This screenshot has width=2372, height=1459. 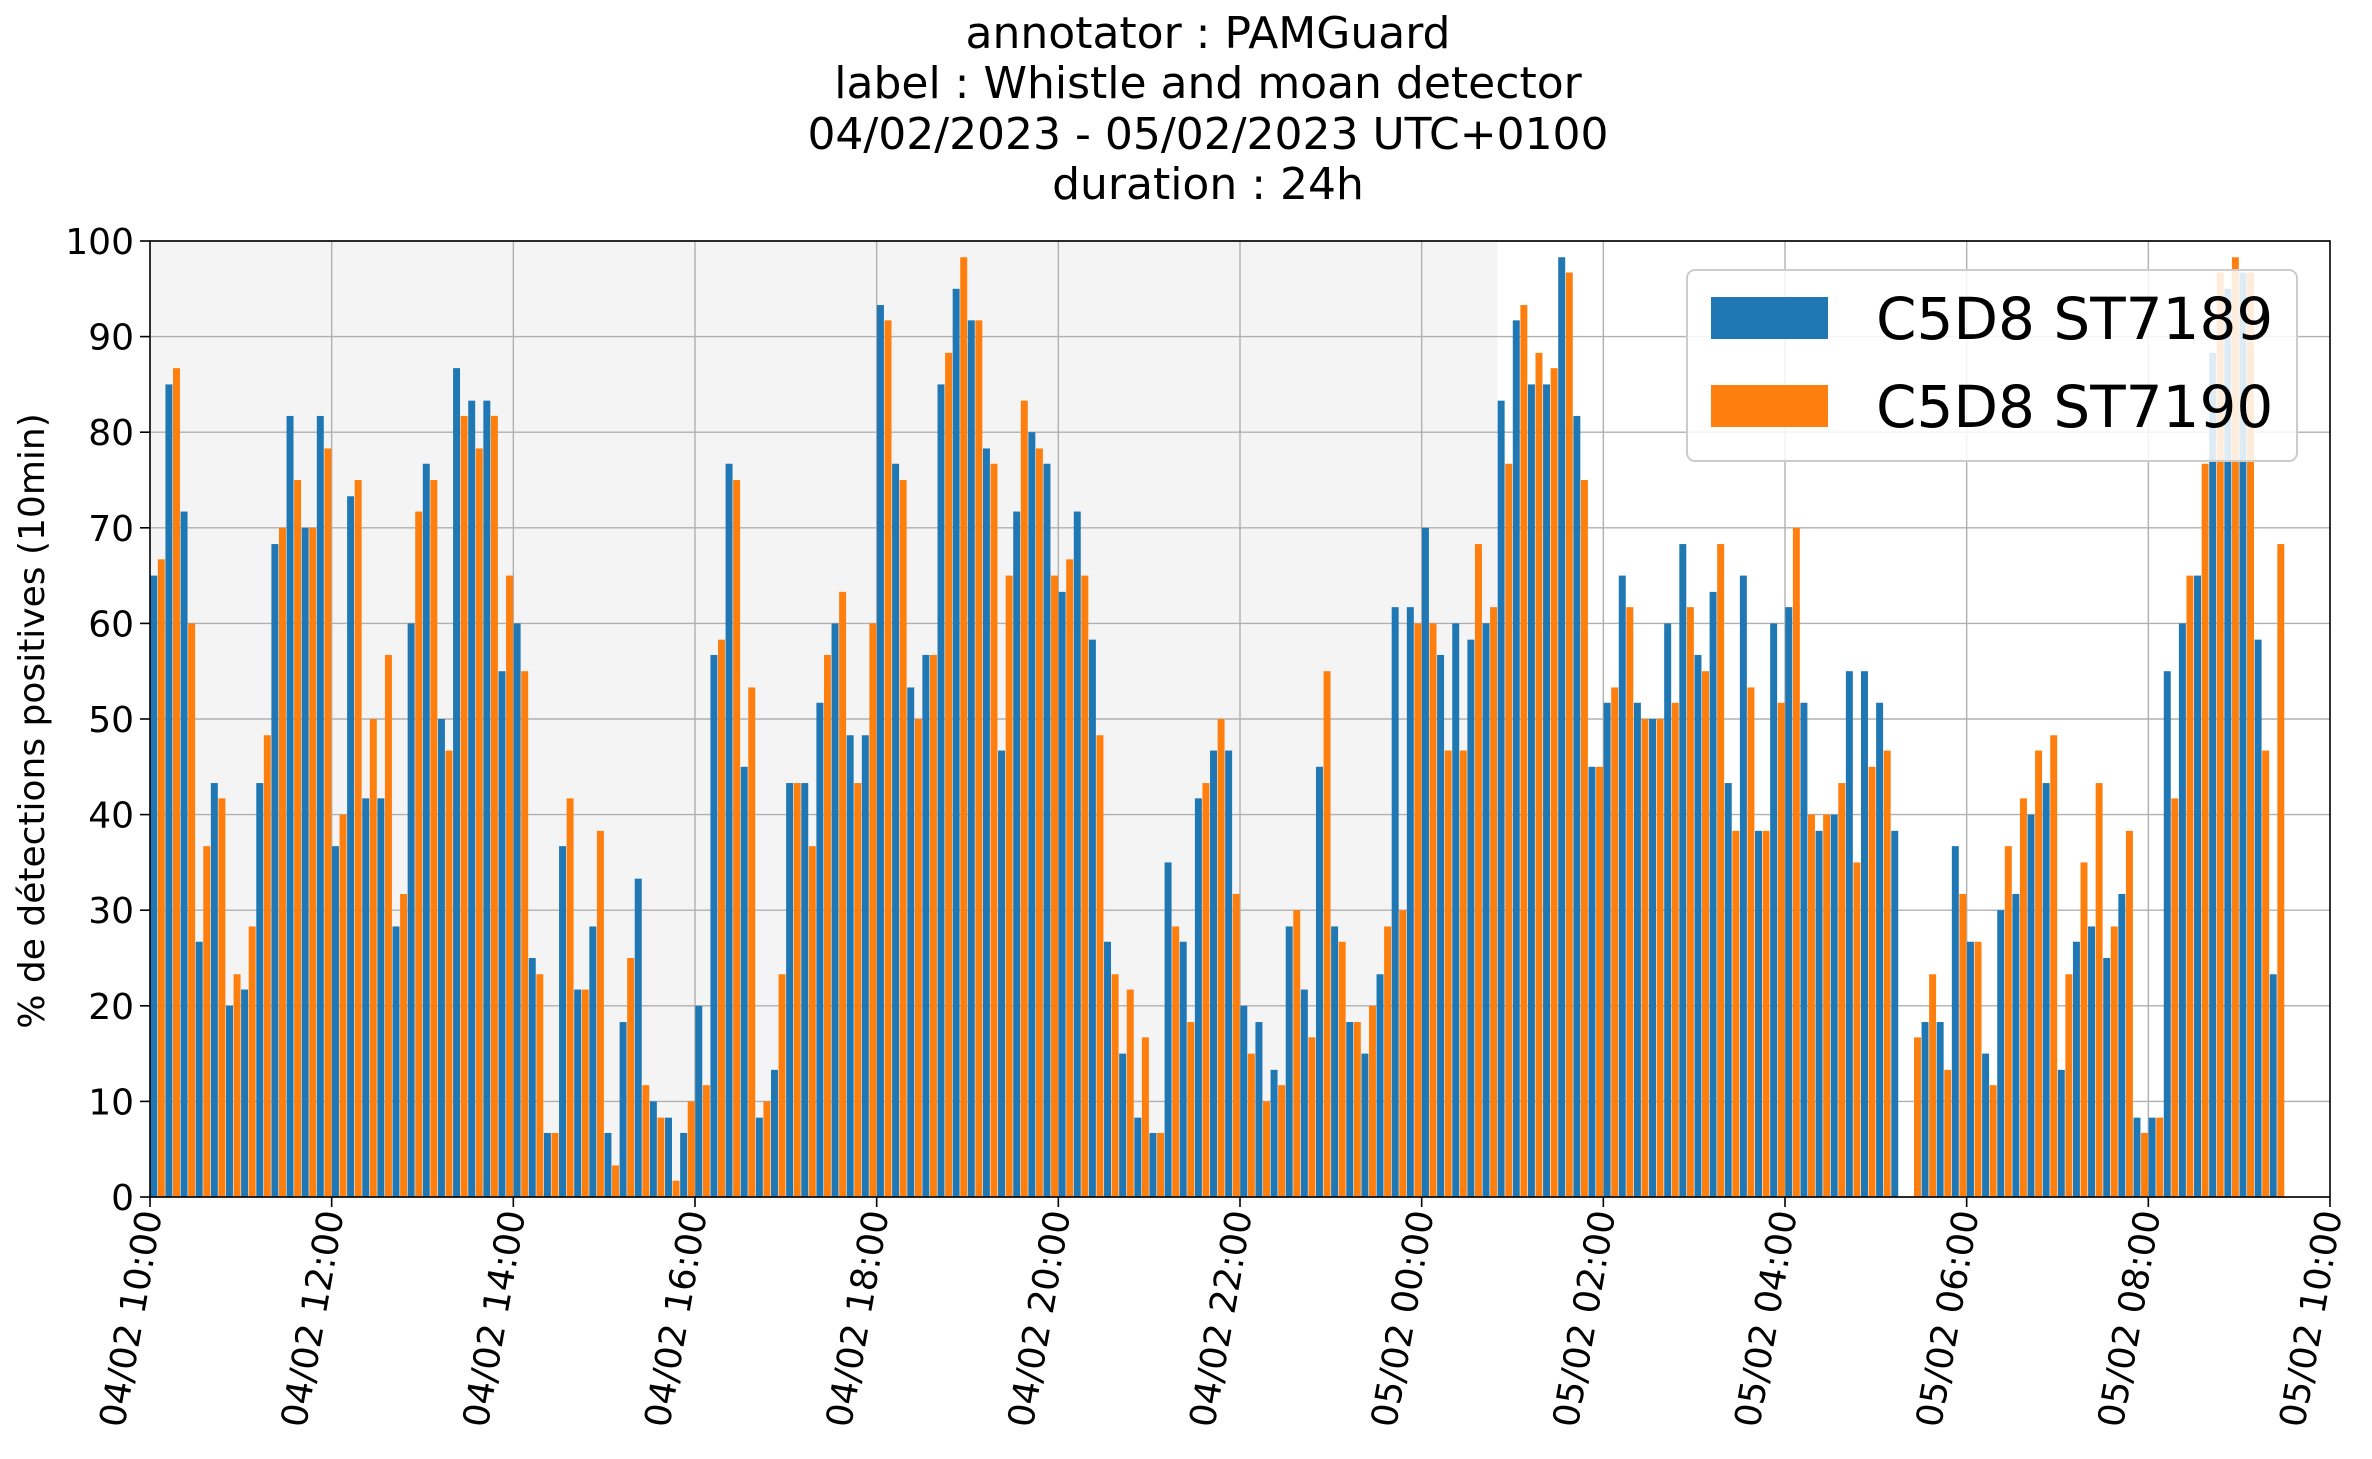 I want to click on title-line-1: annotator : PAMGuard, so click(x=1208, y=33).